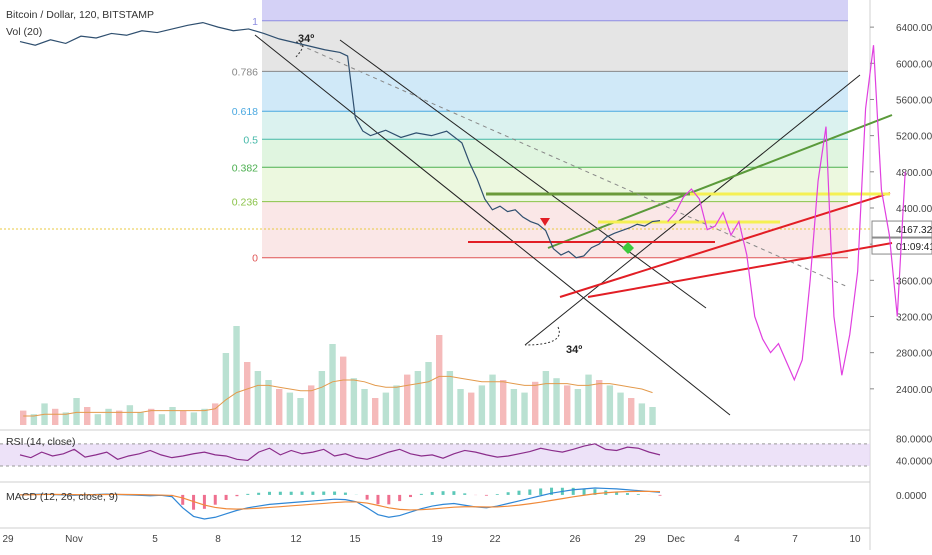 The width and height of the screenshot is (932, 555). What do you see at coordinates (245, 168) in the screenshot?
I see `fib-level-label: 0.382` at bounding box center [245, 168].